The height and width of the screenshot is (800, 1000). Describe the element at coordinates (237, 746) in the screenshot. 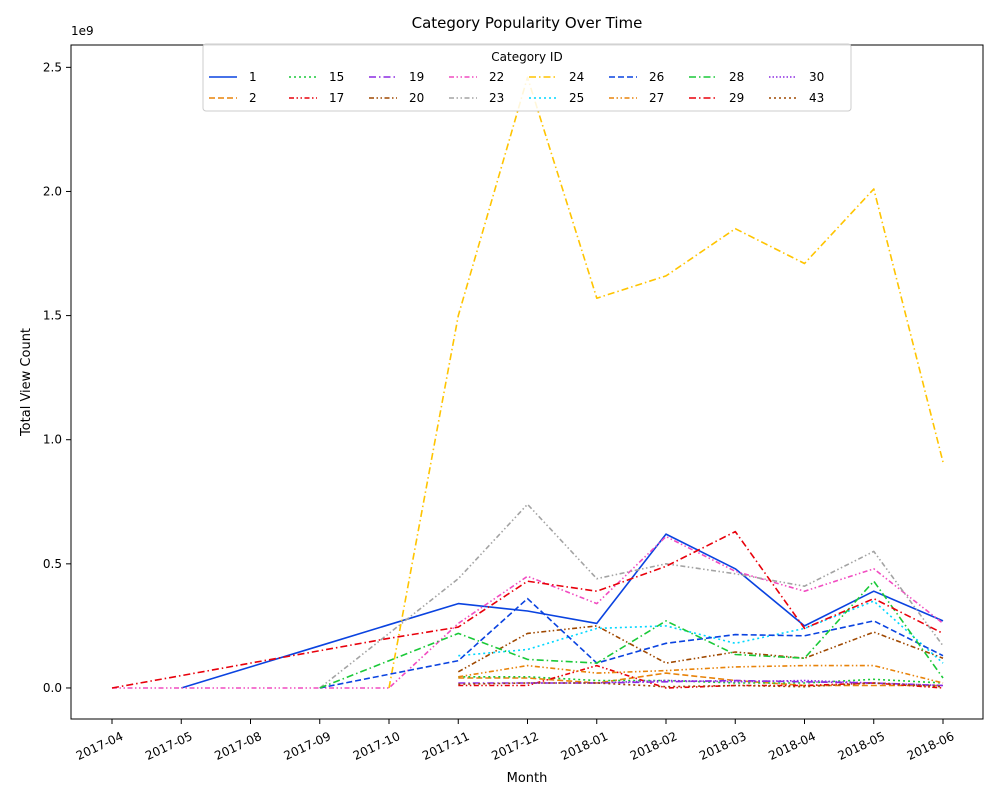

I see `x-tick-label: 2017-08` at that location.